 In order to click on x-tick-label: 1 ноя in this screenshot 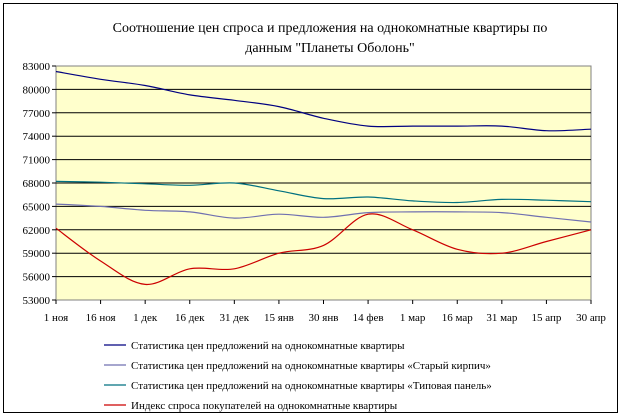, I will do `click(56, 318)`.